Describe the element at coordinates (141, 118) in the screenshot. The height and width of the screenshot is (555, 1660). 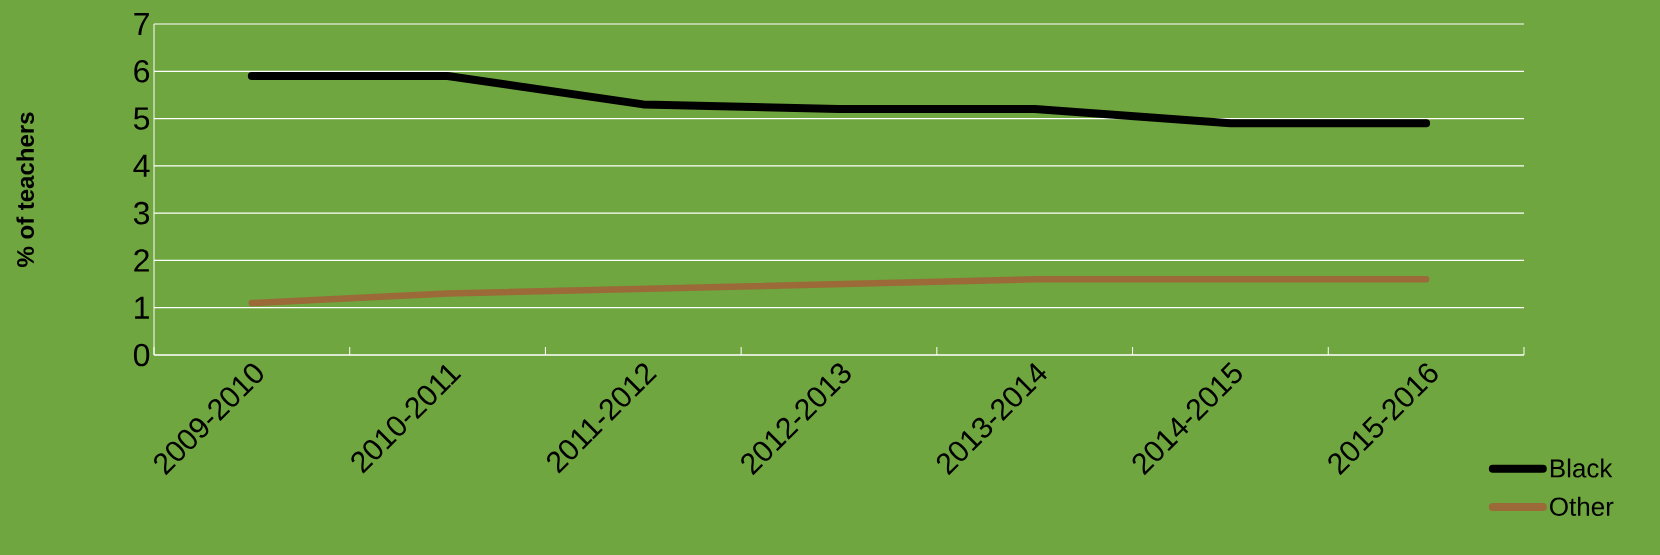
I see `y-tick-label: 5` at that location.